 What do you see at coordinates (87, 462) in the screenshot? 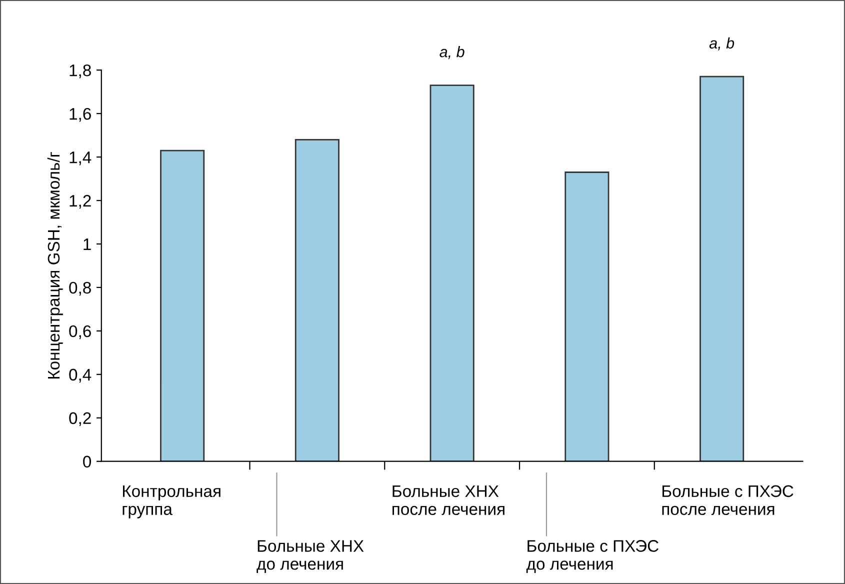
I see `y-tick-label: 0` at bounding box center [87, 462].